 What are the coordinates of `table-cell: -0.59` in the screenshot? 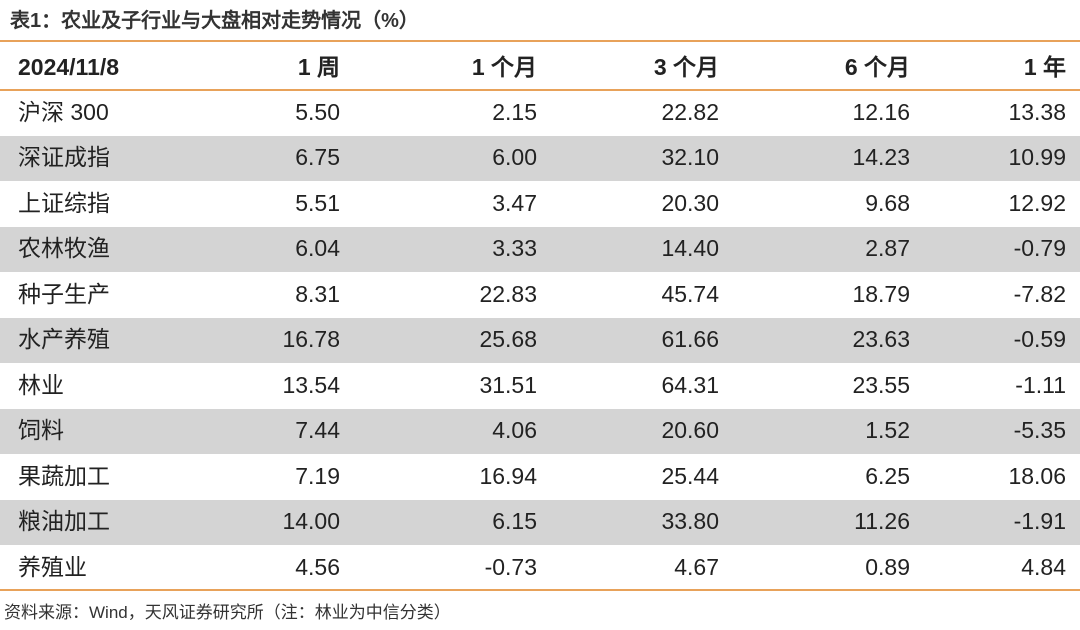 It's located at (1039, 339).